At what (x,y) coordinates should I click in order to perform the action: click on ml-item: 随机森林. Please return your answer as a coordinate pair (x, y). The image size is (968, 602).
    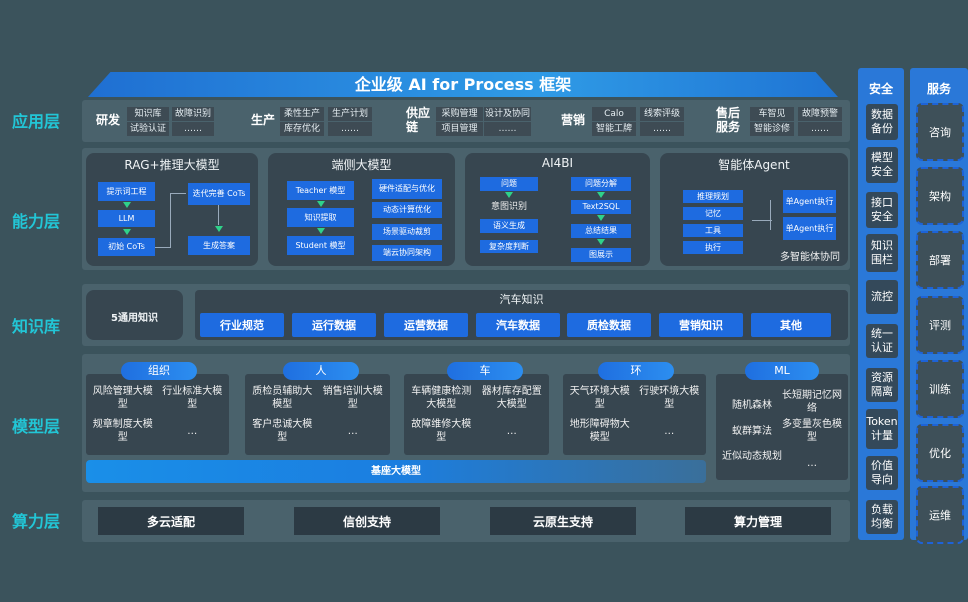
    Looking at the image, I should click on (752, 405).